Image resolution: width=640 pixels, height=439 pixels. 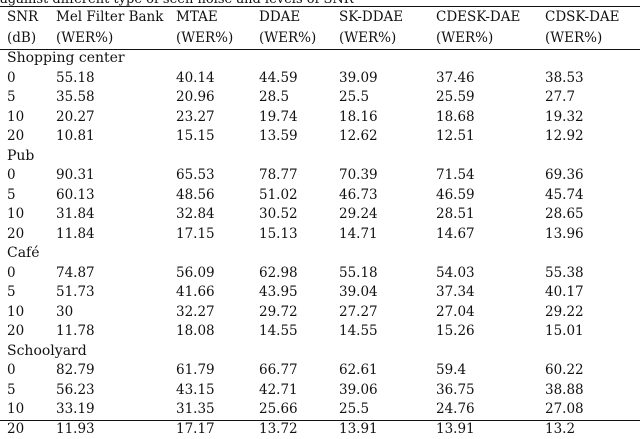 I want to click on wer-cell: 25.5, so click(x=387, y=98).